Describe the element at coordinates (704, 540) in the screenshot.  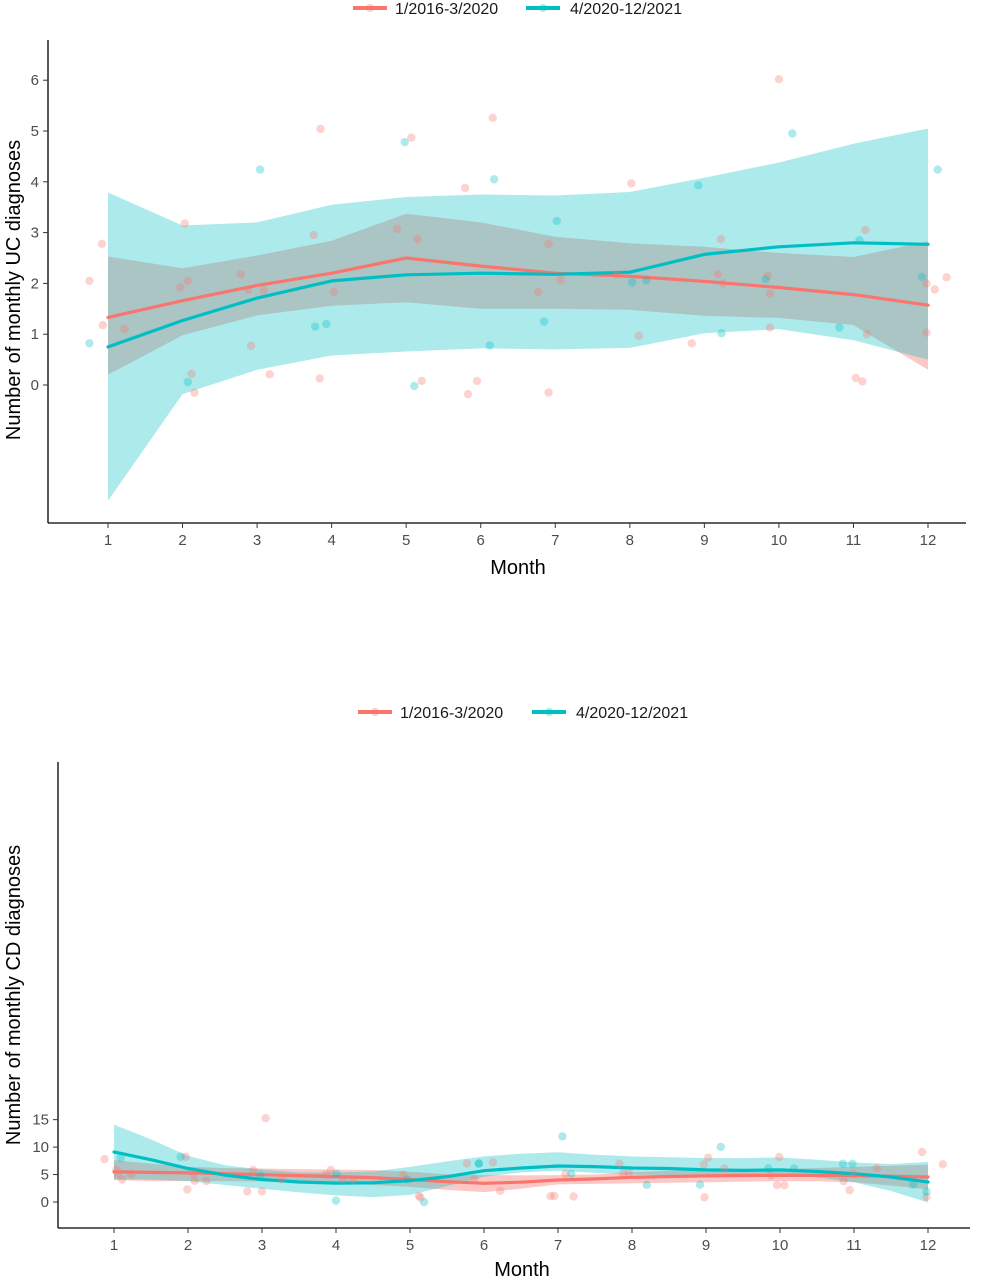
I see `uc-x-tick-label: 9` at that location.